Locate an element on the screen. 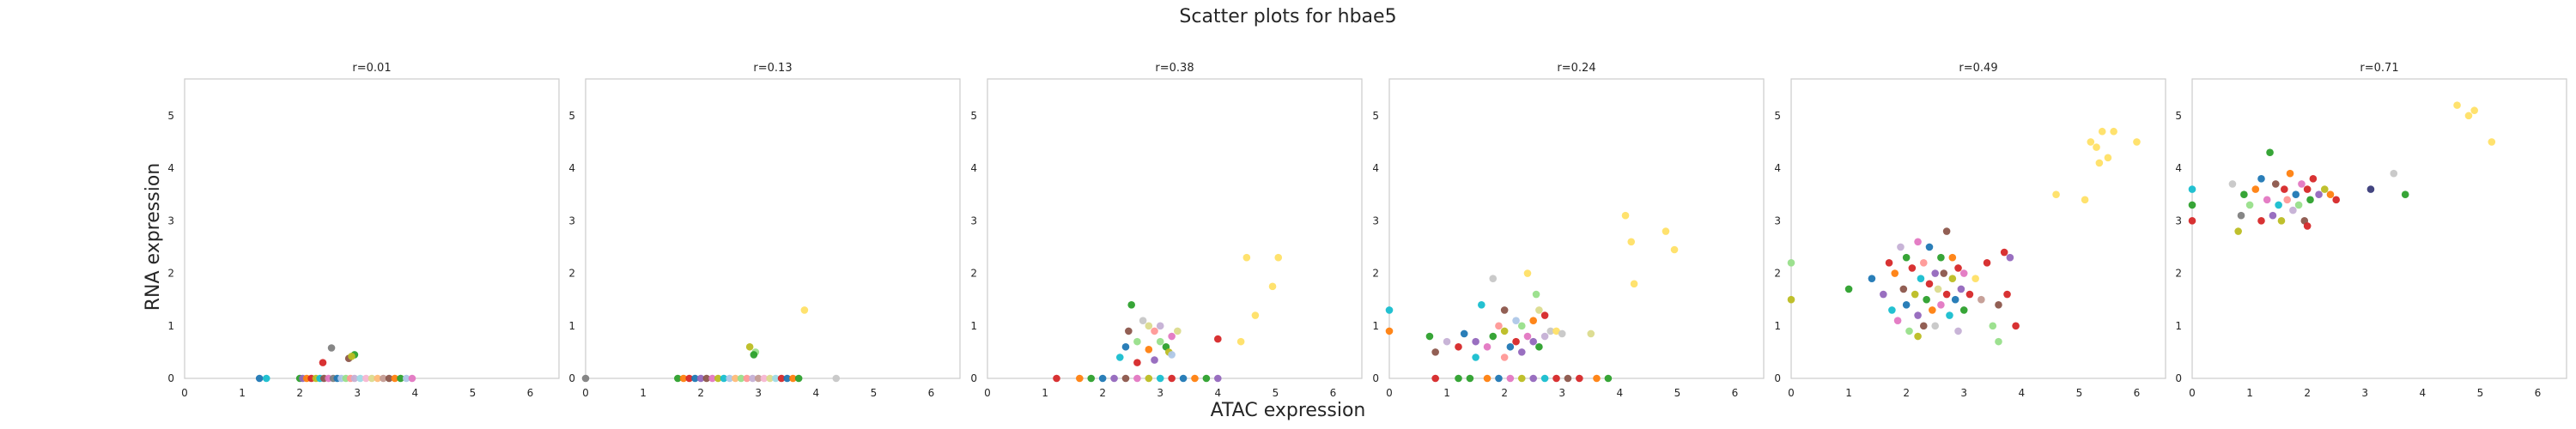 Image resolution: width=2576 pixels, height=429 pixels. panel-title: r=0.13 is located at coordinates (772, 68).